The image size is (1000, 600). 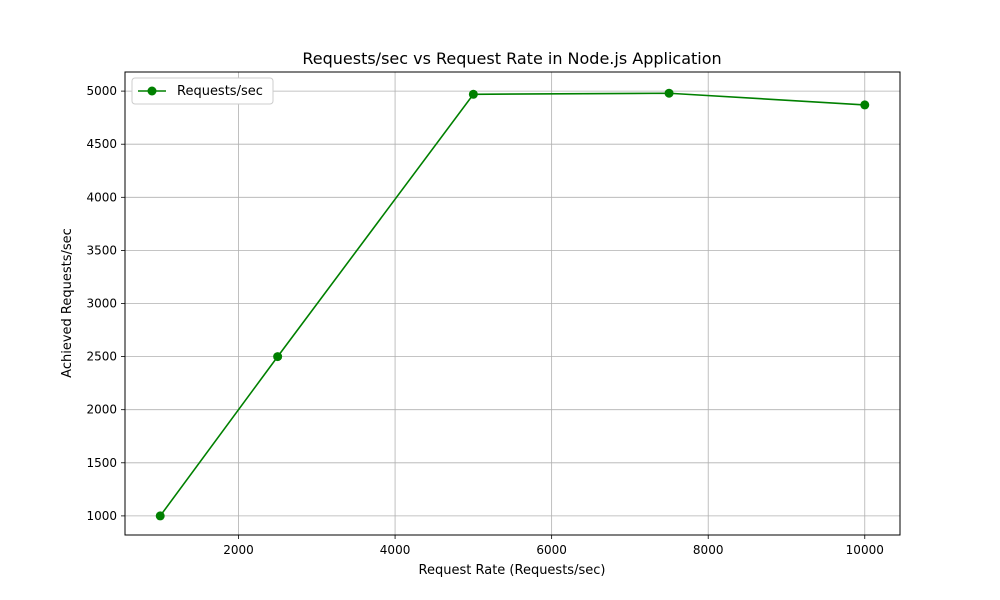 What do you see at coordinates (395, 550) in the screenshot?
I see `x-tick-label: 4000` at bounding box center [395, 550].